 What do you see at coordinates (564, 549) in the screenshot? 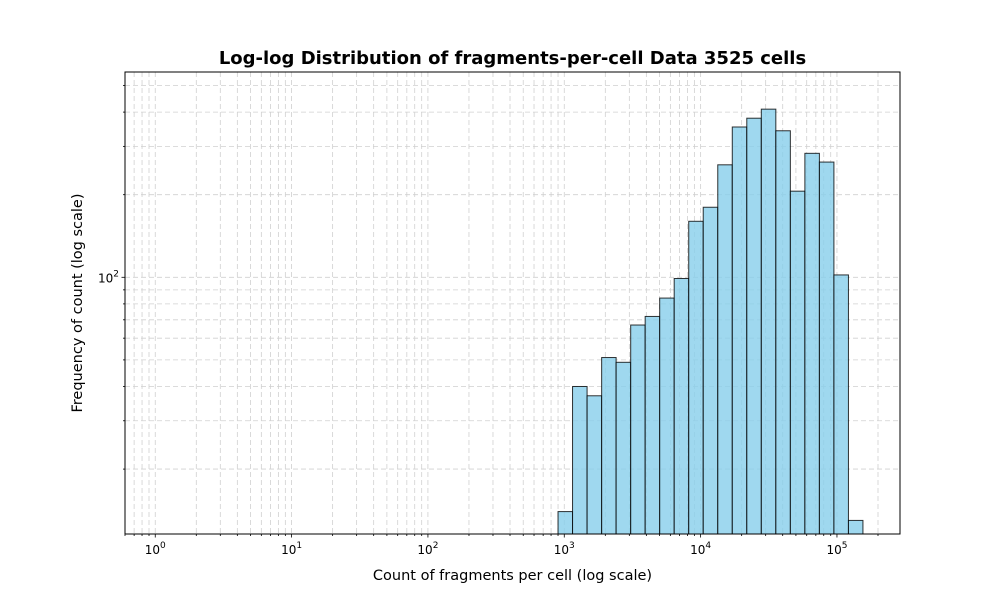
I see `x-tick-label: 10³` at bounding box center [564, 549].